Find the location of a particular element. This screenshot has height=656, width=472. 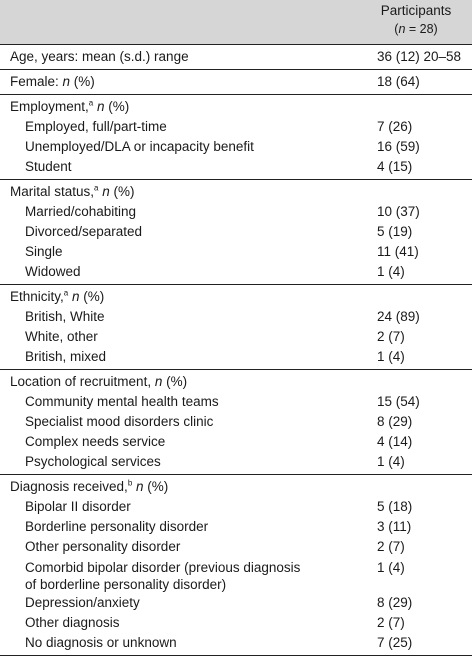

row-label: White, other is located at coordinates (61, 336).